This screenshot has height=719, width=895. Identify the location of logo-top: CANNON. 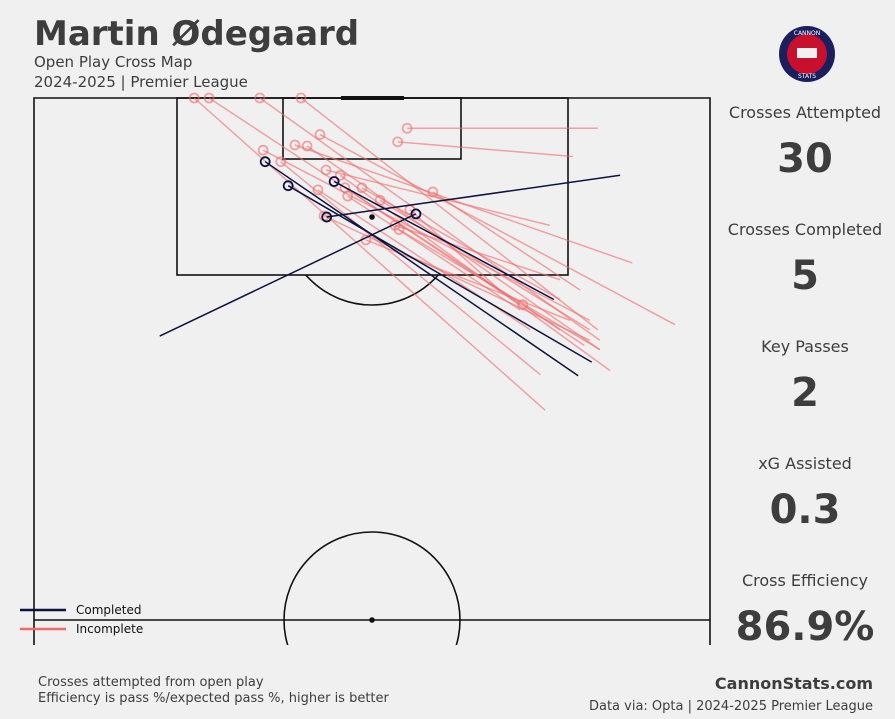
(807, 33).